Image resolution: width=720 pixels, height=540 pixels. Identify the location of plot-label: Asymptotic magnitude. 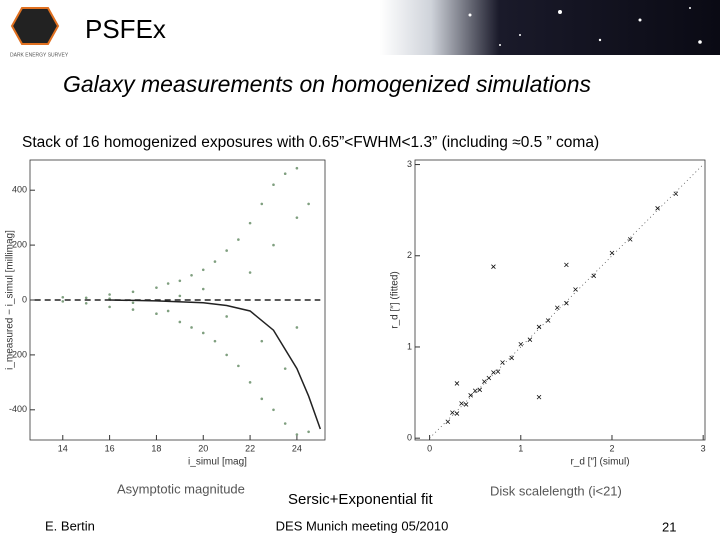
(181, 488).